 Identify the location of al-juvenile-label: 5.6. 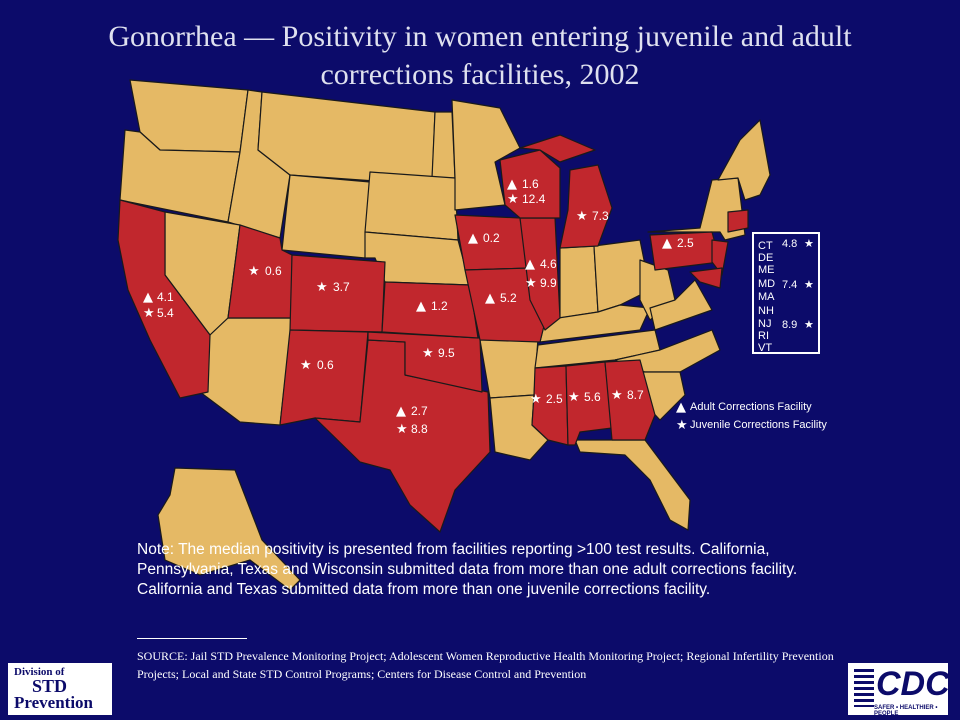
(592, 397).